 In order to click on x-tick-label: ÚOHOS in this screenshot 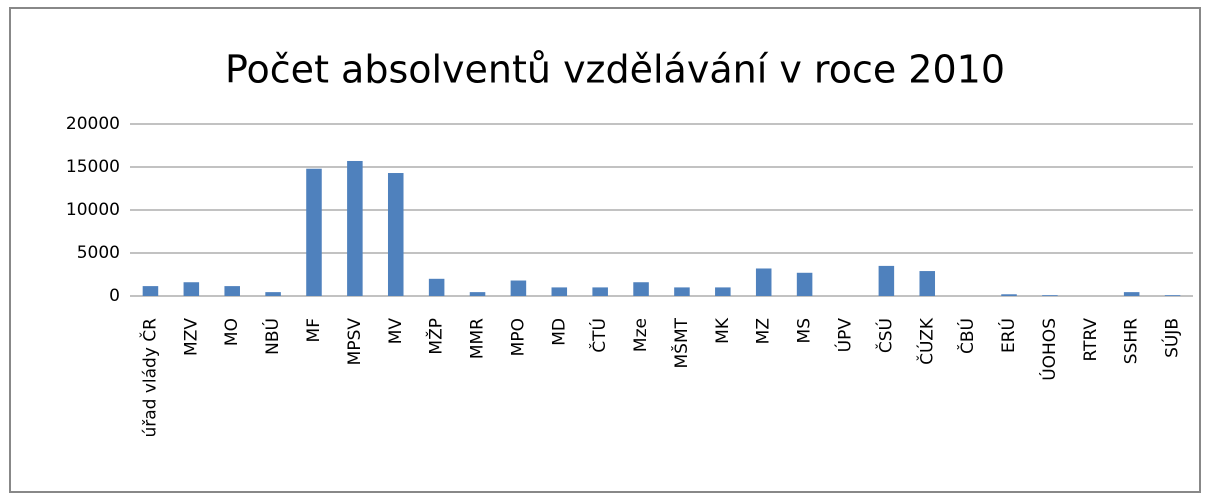, I will do `click(1049, 349)`.